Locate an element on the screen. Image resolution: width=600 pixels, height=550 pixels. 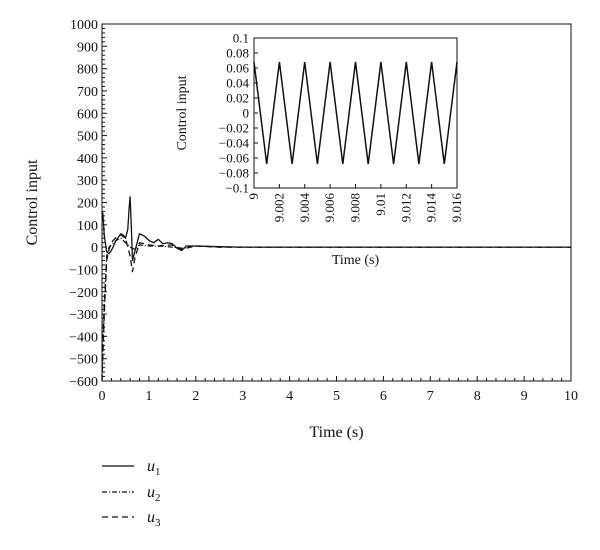
x-tick-label: 2 is located at coordinates (195, 396).